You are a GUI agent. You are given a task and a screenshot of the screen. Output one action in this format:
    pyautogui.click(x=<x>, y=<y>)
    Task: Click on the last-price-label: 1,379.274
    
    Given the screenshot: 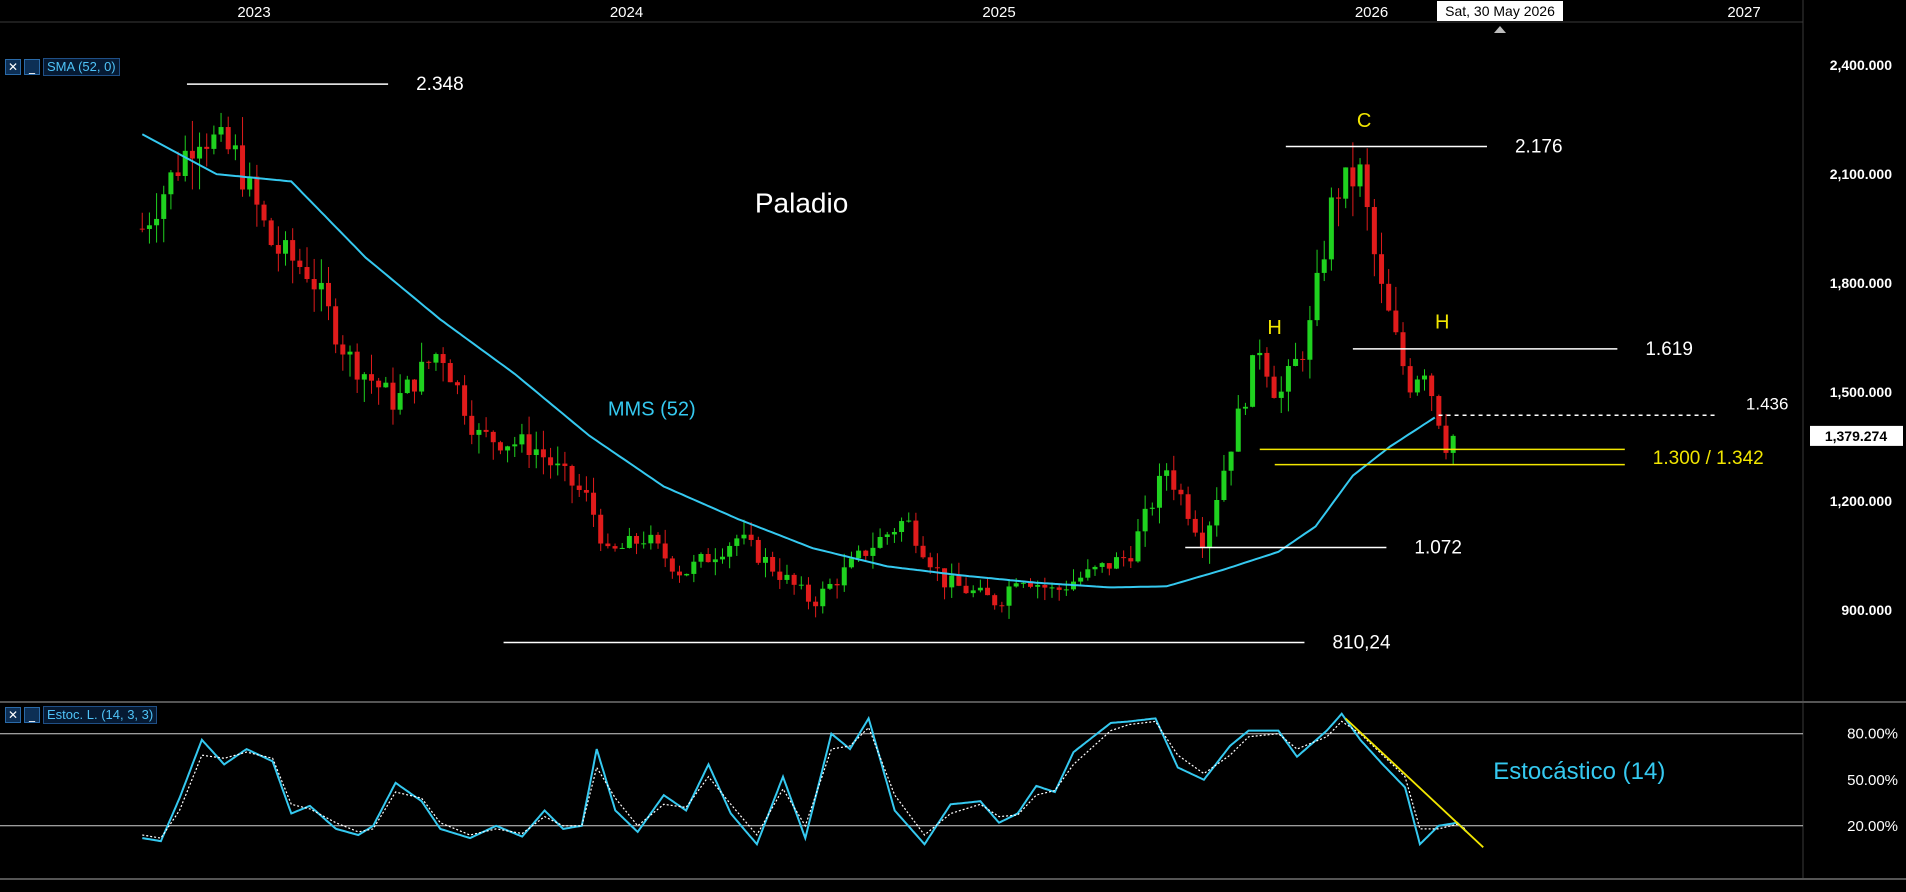 What is the action you would take?
    pyautogui.click(x=1856, y=436)
    